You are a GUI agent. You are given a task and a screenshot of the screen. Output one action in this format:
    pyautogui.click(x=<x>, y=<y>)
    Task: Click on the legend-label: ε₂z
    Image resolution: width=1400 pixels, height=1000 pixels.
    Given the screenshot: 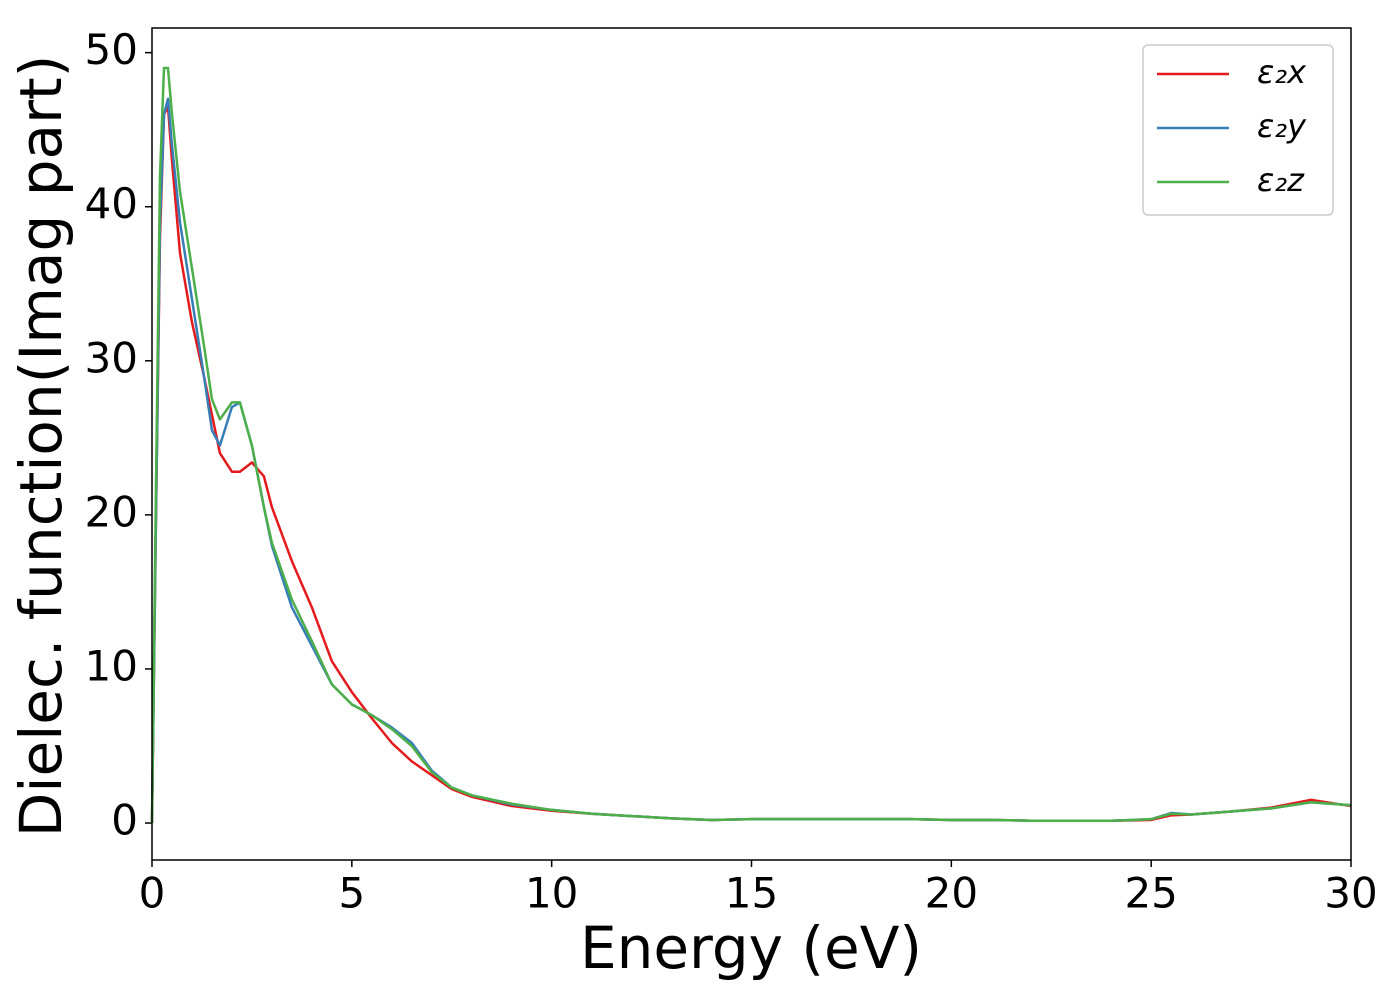 What is the action you would take?
    pyautogui.click(x=1281, y=180)
    